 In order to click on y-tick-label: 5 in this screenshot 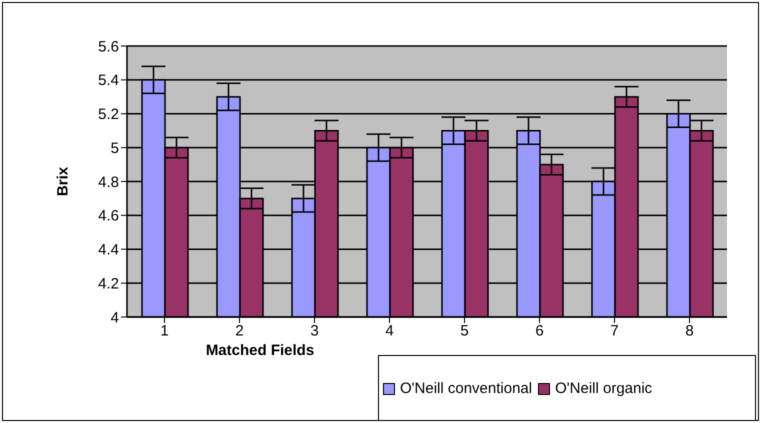, I will do `click(114, 148)`.